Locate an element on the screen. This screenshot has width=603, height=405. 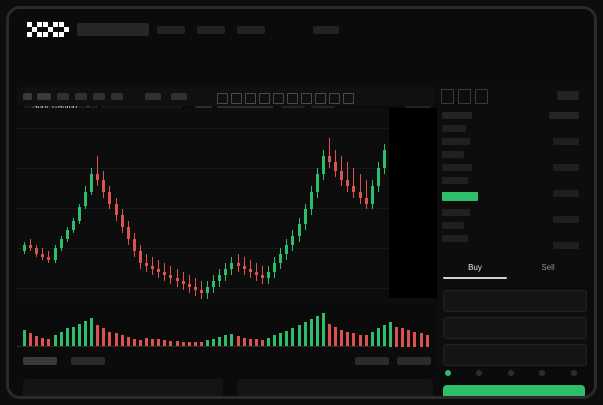
brush-icon is located at coordinates (292, 98).